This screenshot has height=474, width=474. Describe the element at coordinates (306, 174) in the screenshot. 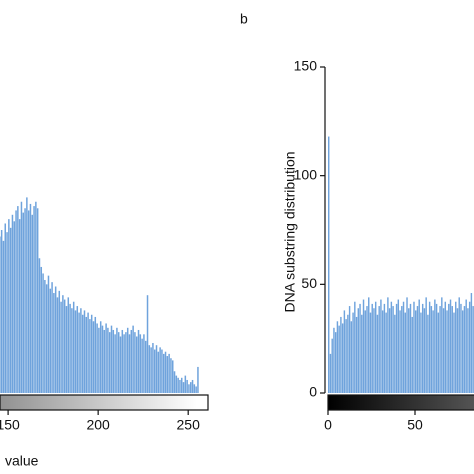

I see `y-tick-label: 100` at that location.